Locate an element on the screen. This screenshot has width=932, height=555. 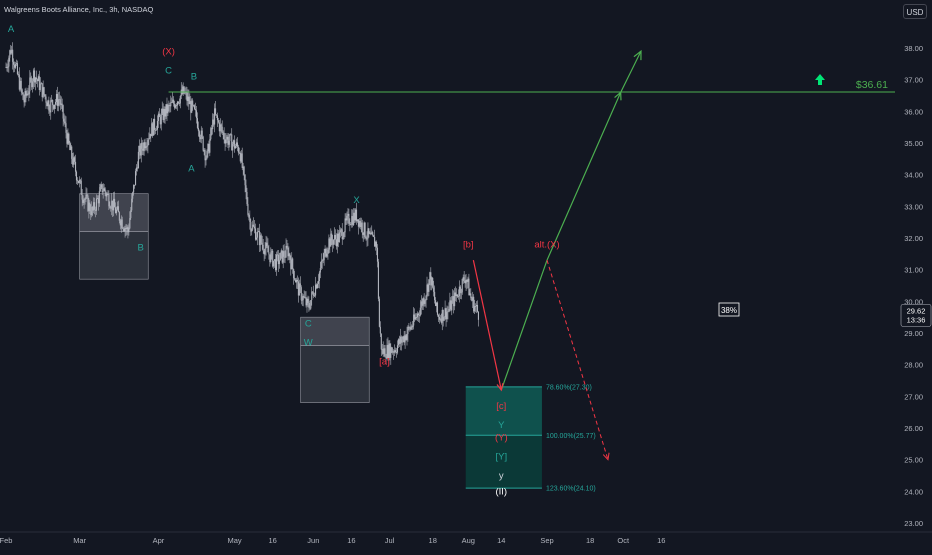
probability-box is located at coordinates (729, 309).